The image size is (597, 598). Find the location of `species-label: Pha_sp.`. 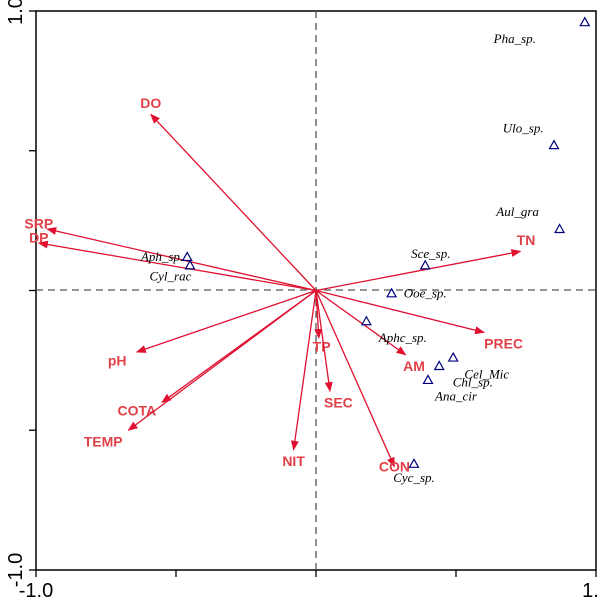

species-label: Pha_sp. is located at coordinates (514, 38).